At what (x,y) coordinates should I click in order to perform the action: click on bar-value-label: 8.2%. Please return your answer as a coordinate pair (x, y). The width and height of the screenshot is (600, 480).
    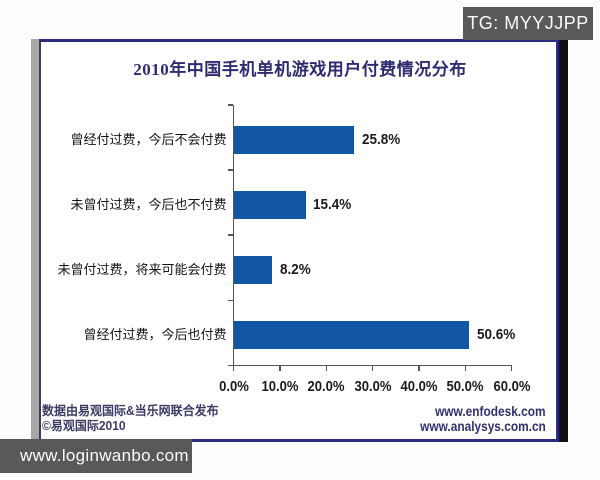
    Looking at the image, I should click on (295, 270).